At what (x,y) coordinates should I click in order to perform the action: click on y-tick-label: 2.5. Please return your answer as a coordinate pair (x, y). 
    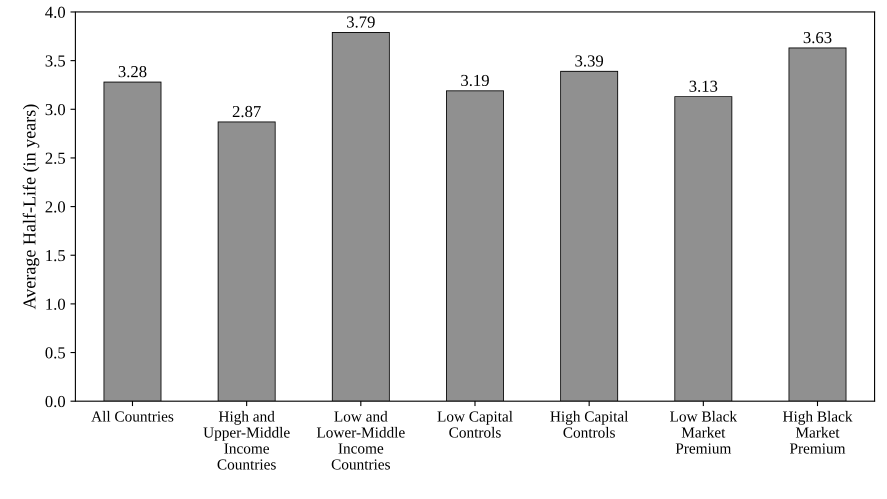
    Looking at the image, I should click on (56, 158).